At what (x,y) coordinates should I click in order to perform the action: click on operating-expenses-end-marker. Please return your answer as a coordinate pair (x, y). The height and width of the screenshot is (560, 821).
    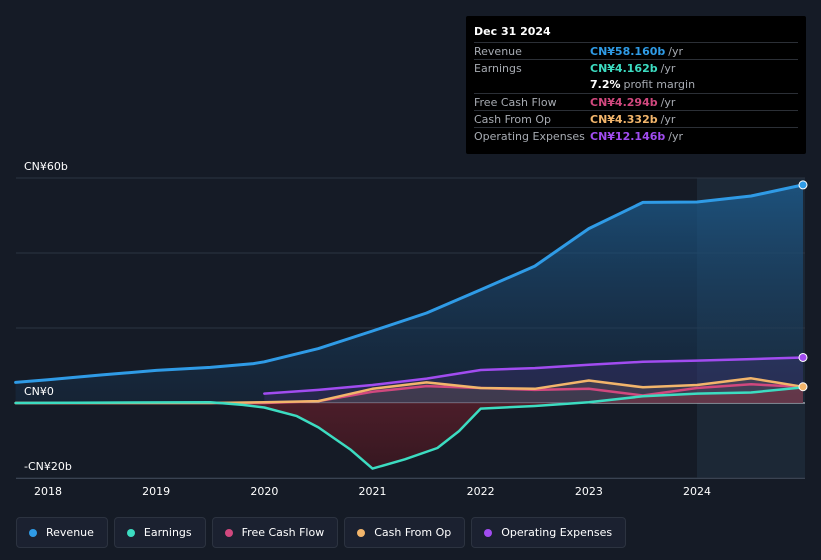
    Looking at the image, I should click on (803, 357).